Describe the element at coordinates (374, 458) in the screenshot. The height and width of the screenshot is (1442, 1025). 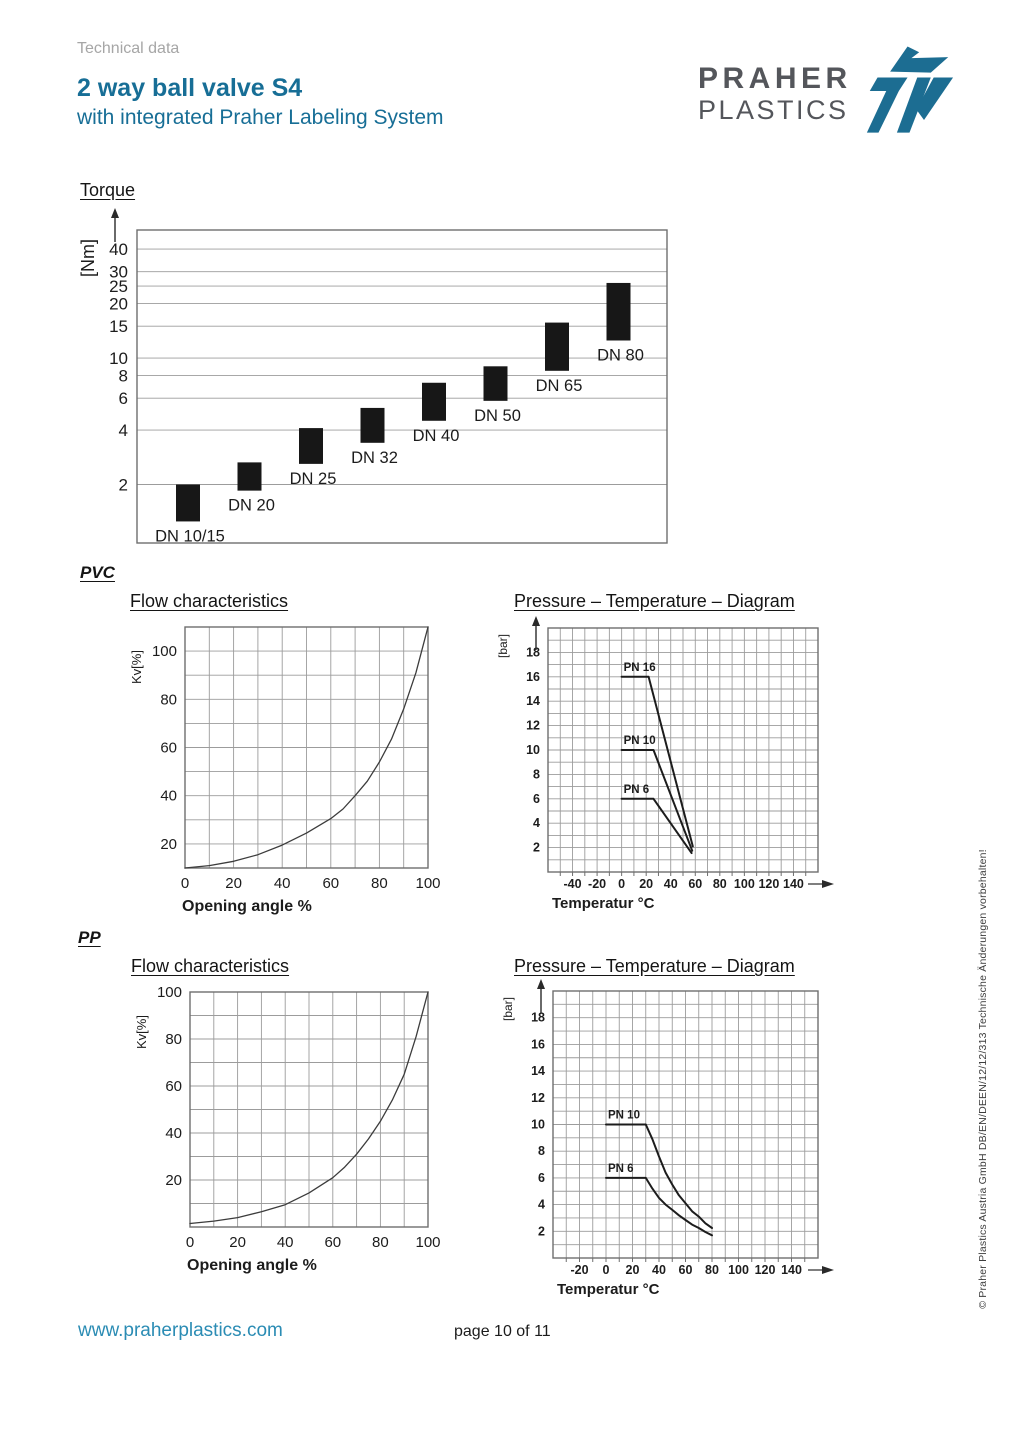
I see `svg-text: DN 32` at that location.